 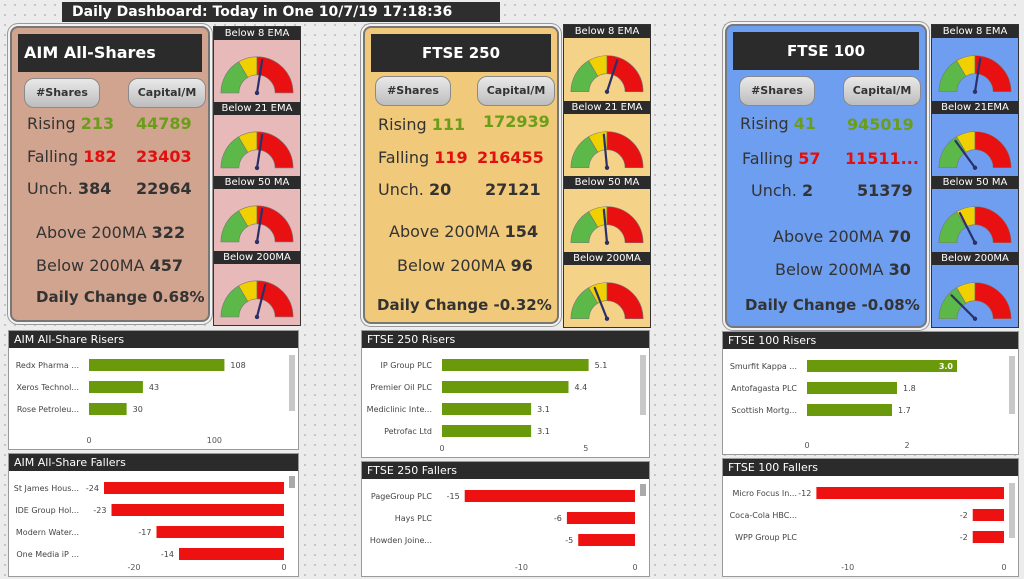 I want to click on bar-value-label: 1.7, so click(x=904, y=410).